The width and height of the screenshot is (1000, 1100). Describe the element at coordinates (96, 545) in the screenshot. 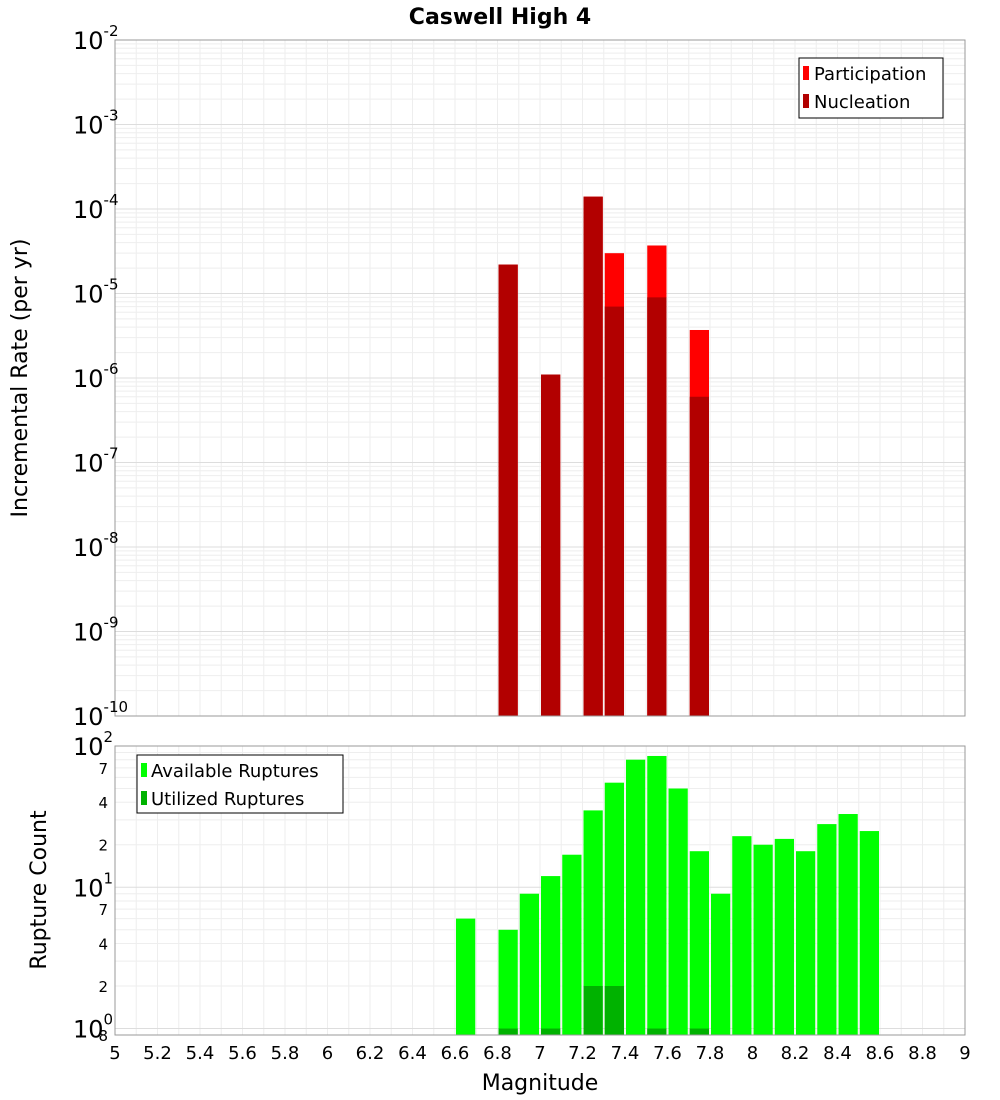

I see `rate-y-tick-label: 10⁻⁸` at that location.